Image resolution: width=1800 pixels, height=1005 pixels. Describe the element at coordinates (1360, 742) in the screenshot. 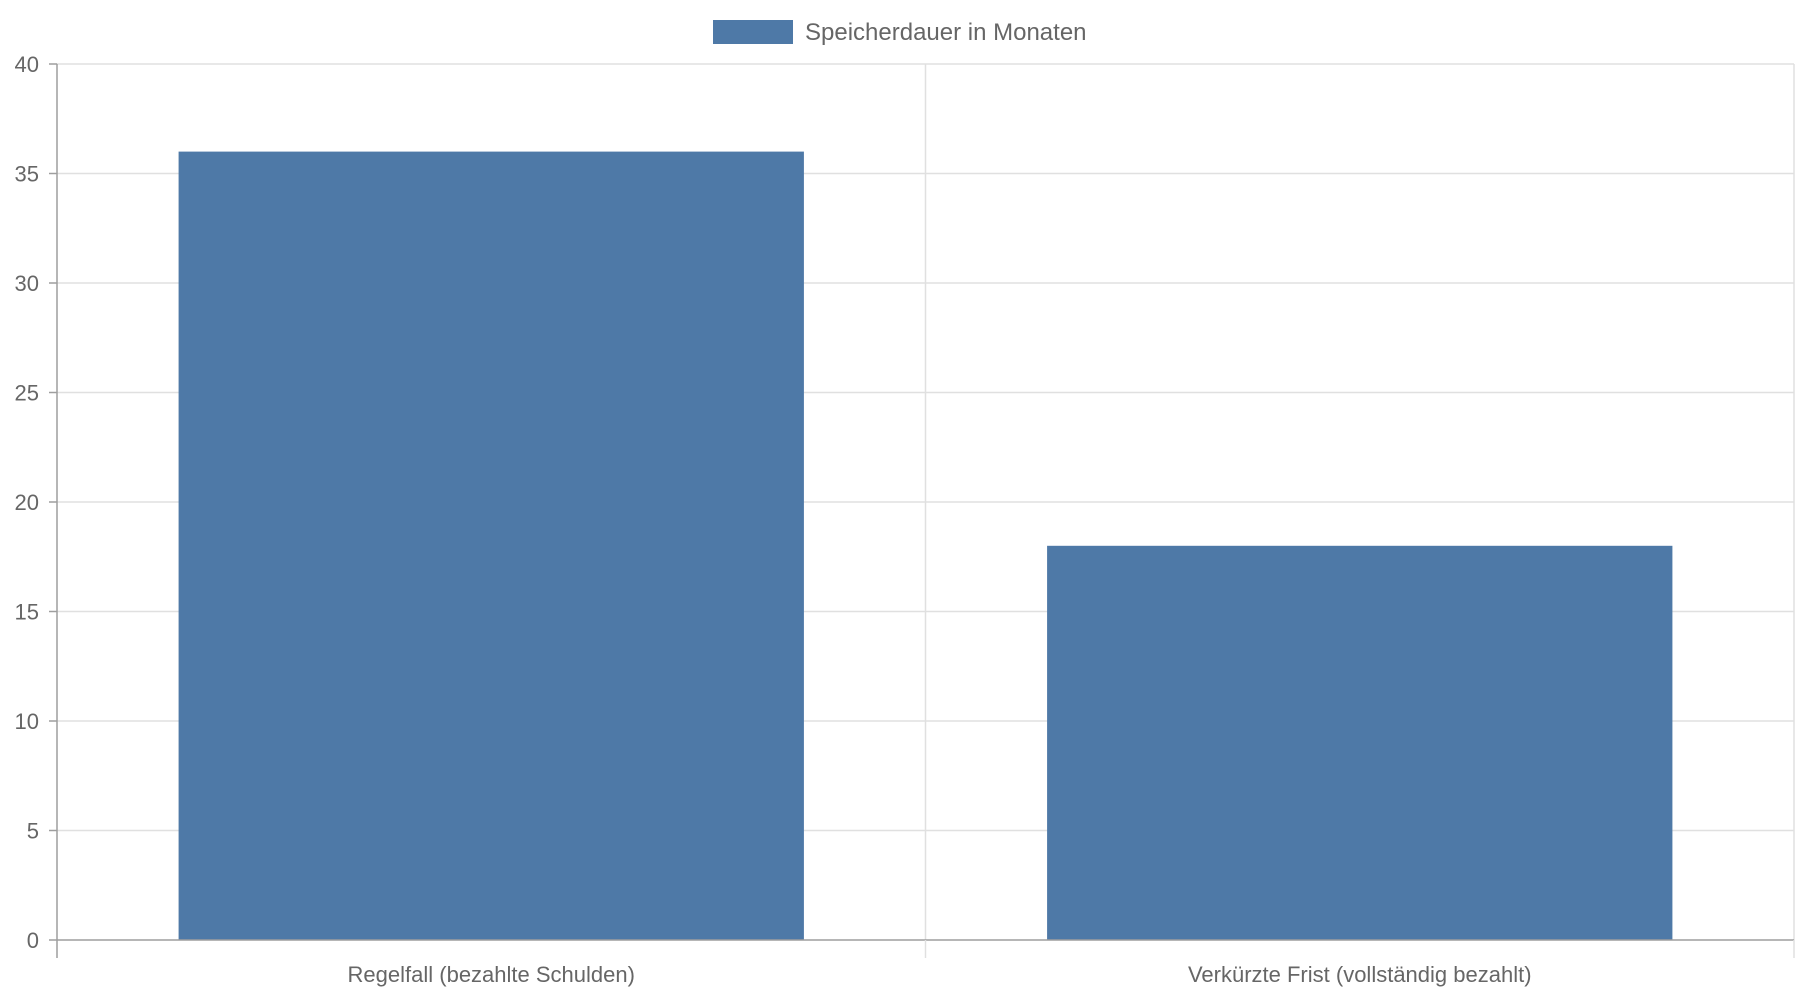

I see `bar` at that location.